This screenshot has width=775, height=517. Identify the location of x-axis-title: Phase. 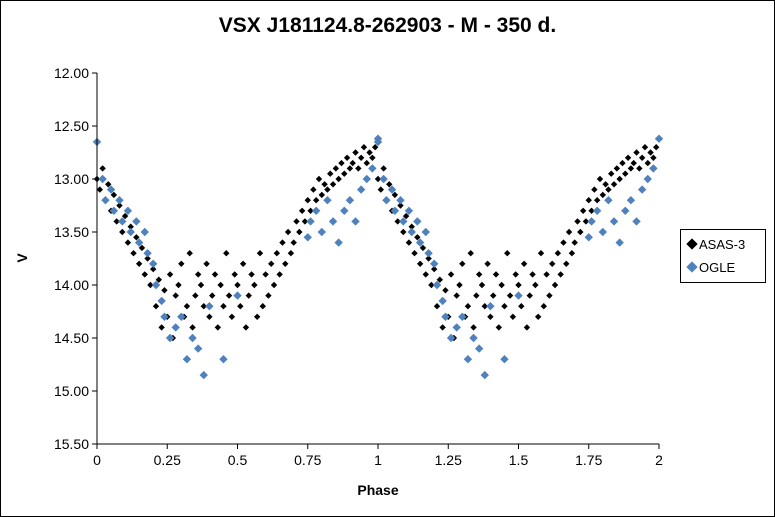
(377, 490).